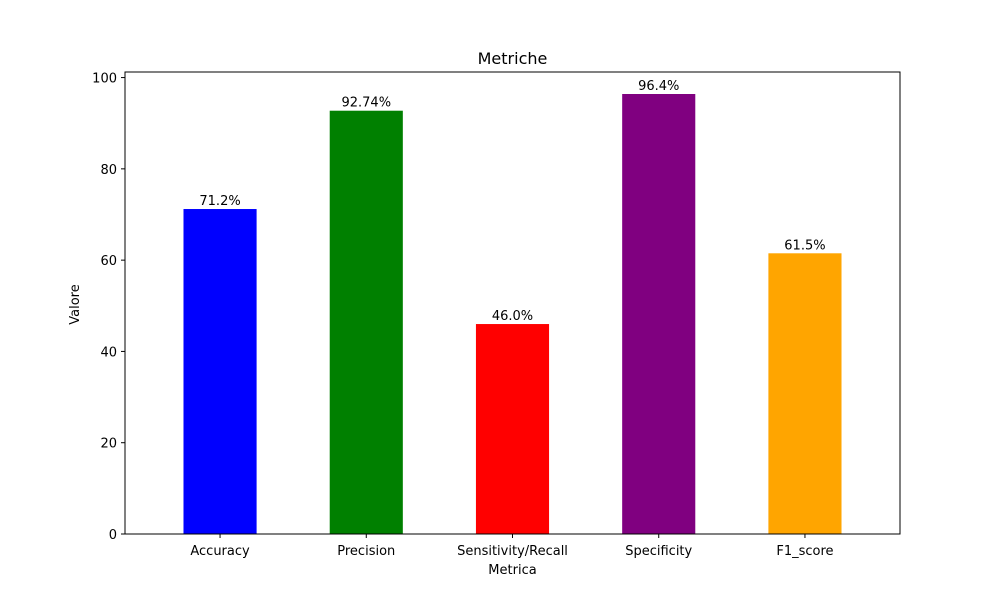 This screenshot has width=1000, height=604. I want to click on y-tick-label-20: 20, so click(108, 444).